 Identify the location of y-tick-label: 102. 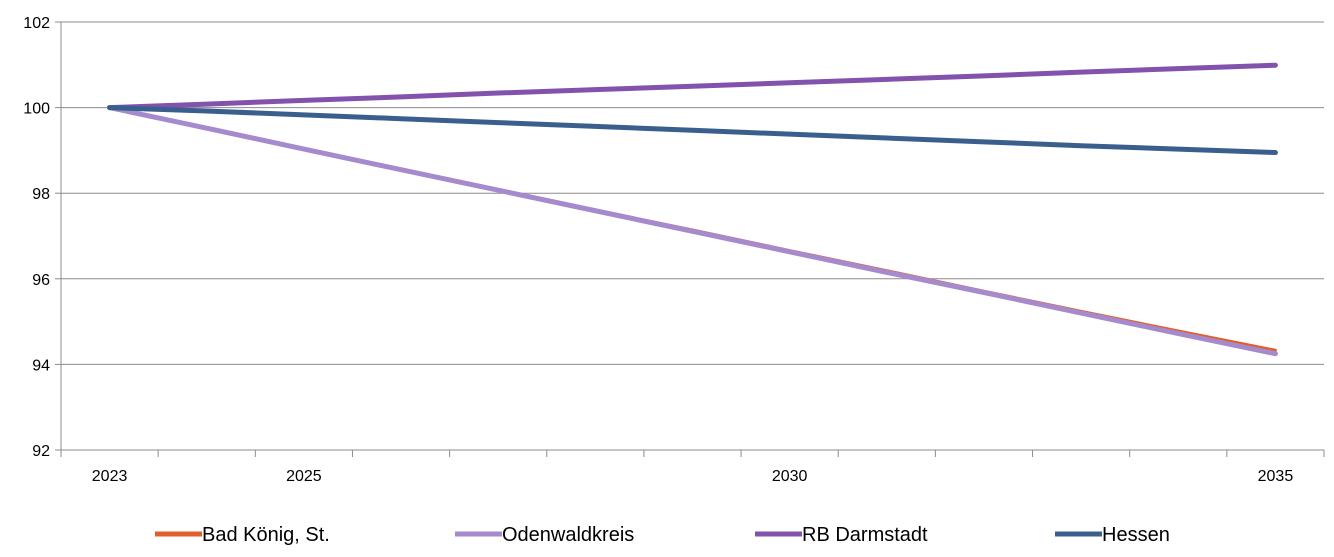
(36, 23).